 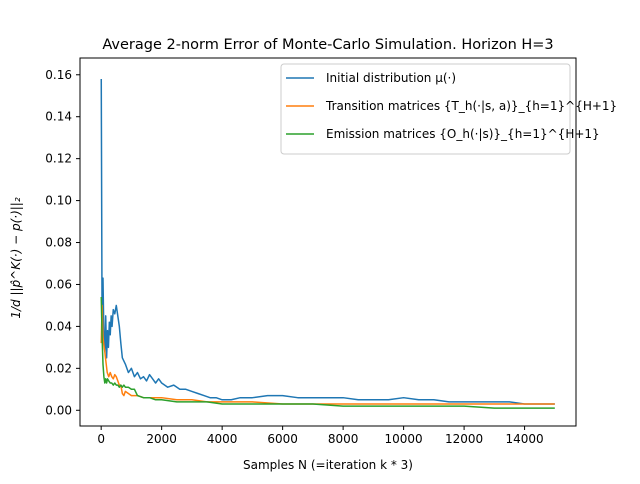 I want to click on legend-label-1: Initial distribution μ(·), so click(x=391, y=78).